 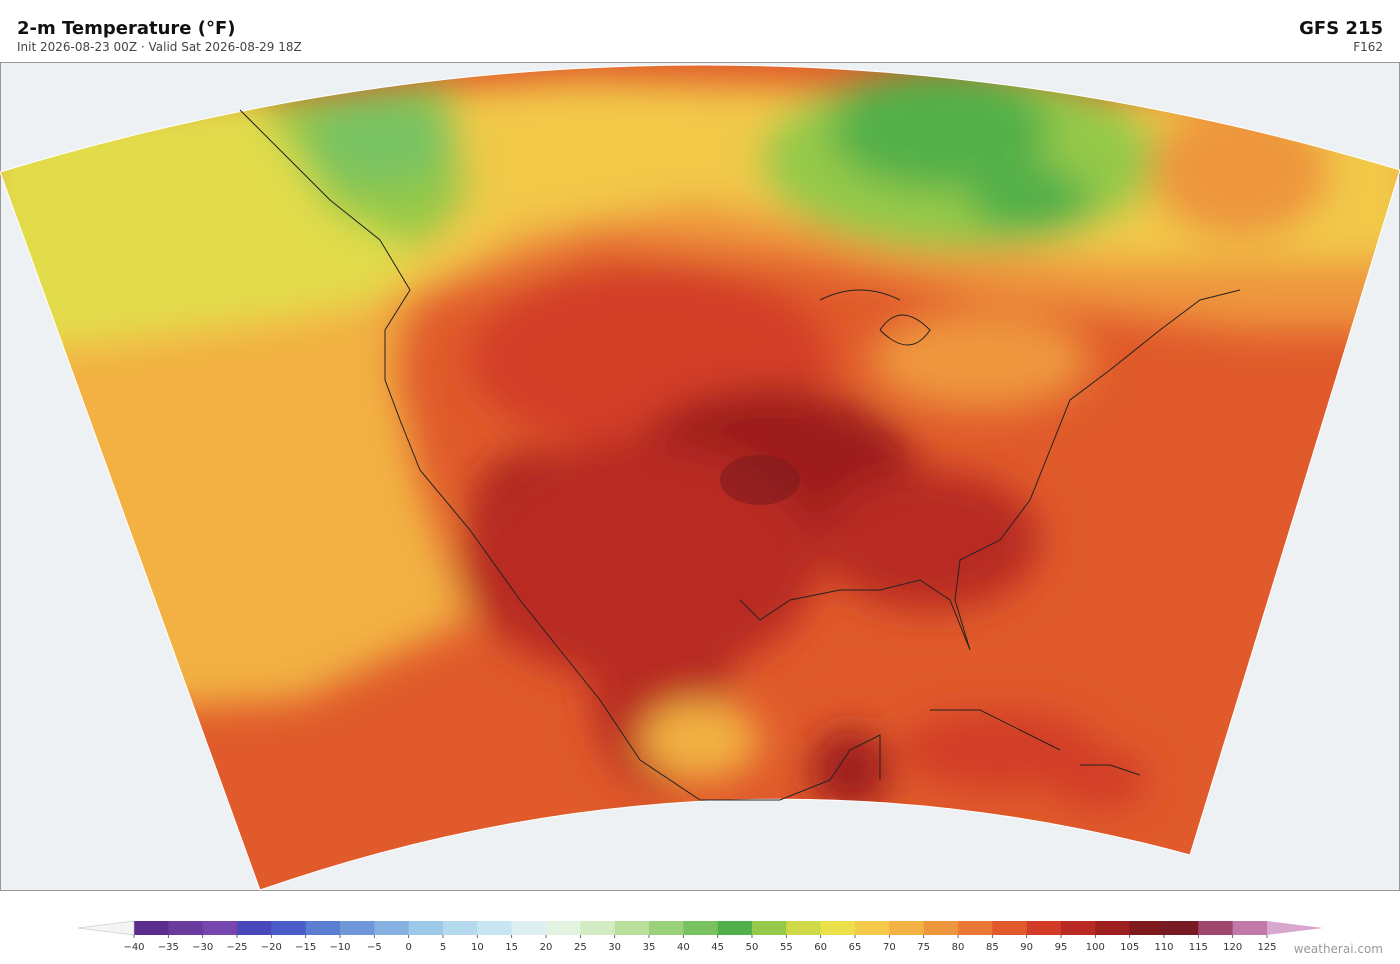 I want to click on model: GFS 215, so click(x=1341, y=28).